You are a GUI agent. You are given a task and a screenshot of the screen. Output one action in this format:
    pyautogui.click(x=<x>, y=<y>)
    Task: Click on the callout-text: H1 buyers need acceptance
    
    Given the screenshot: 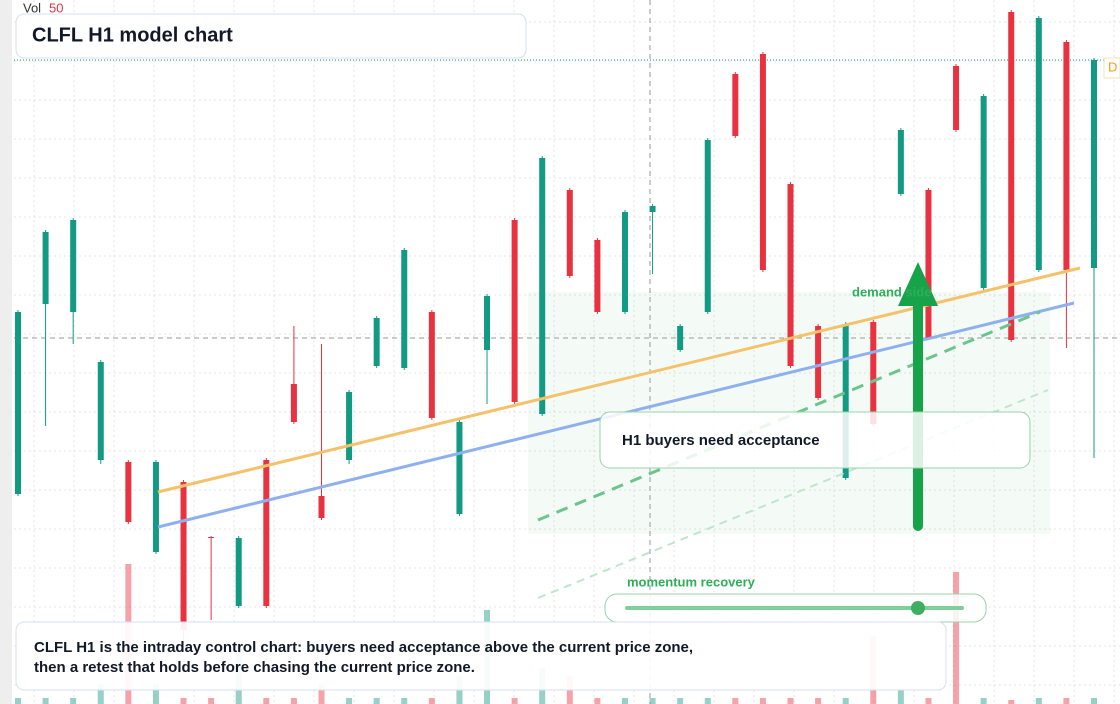 What is the action you would take?
    pyautogui.click(x=721, y=440)
    